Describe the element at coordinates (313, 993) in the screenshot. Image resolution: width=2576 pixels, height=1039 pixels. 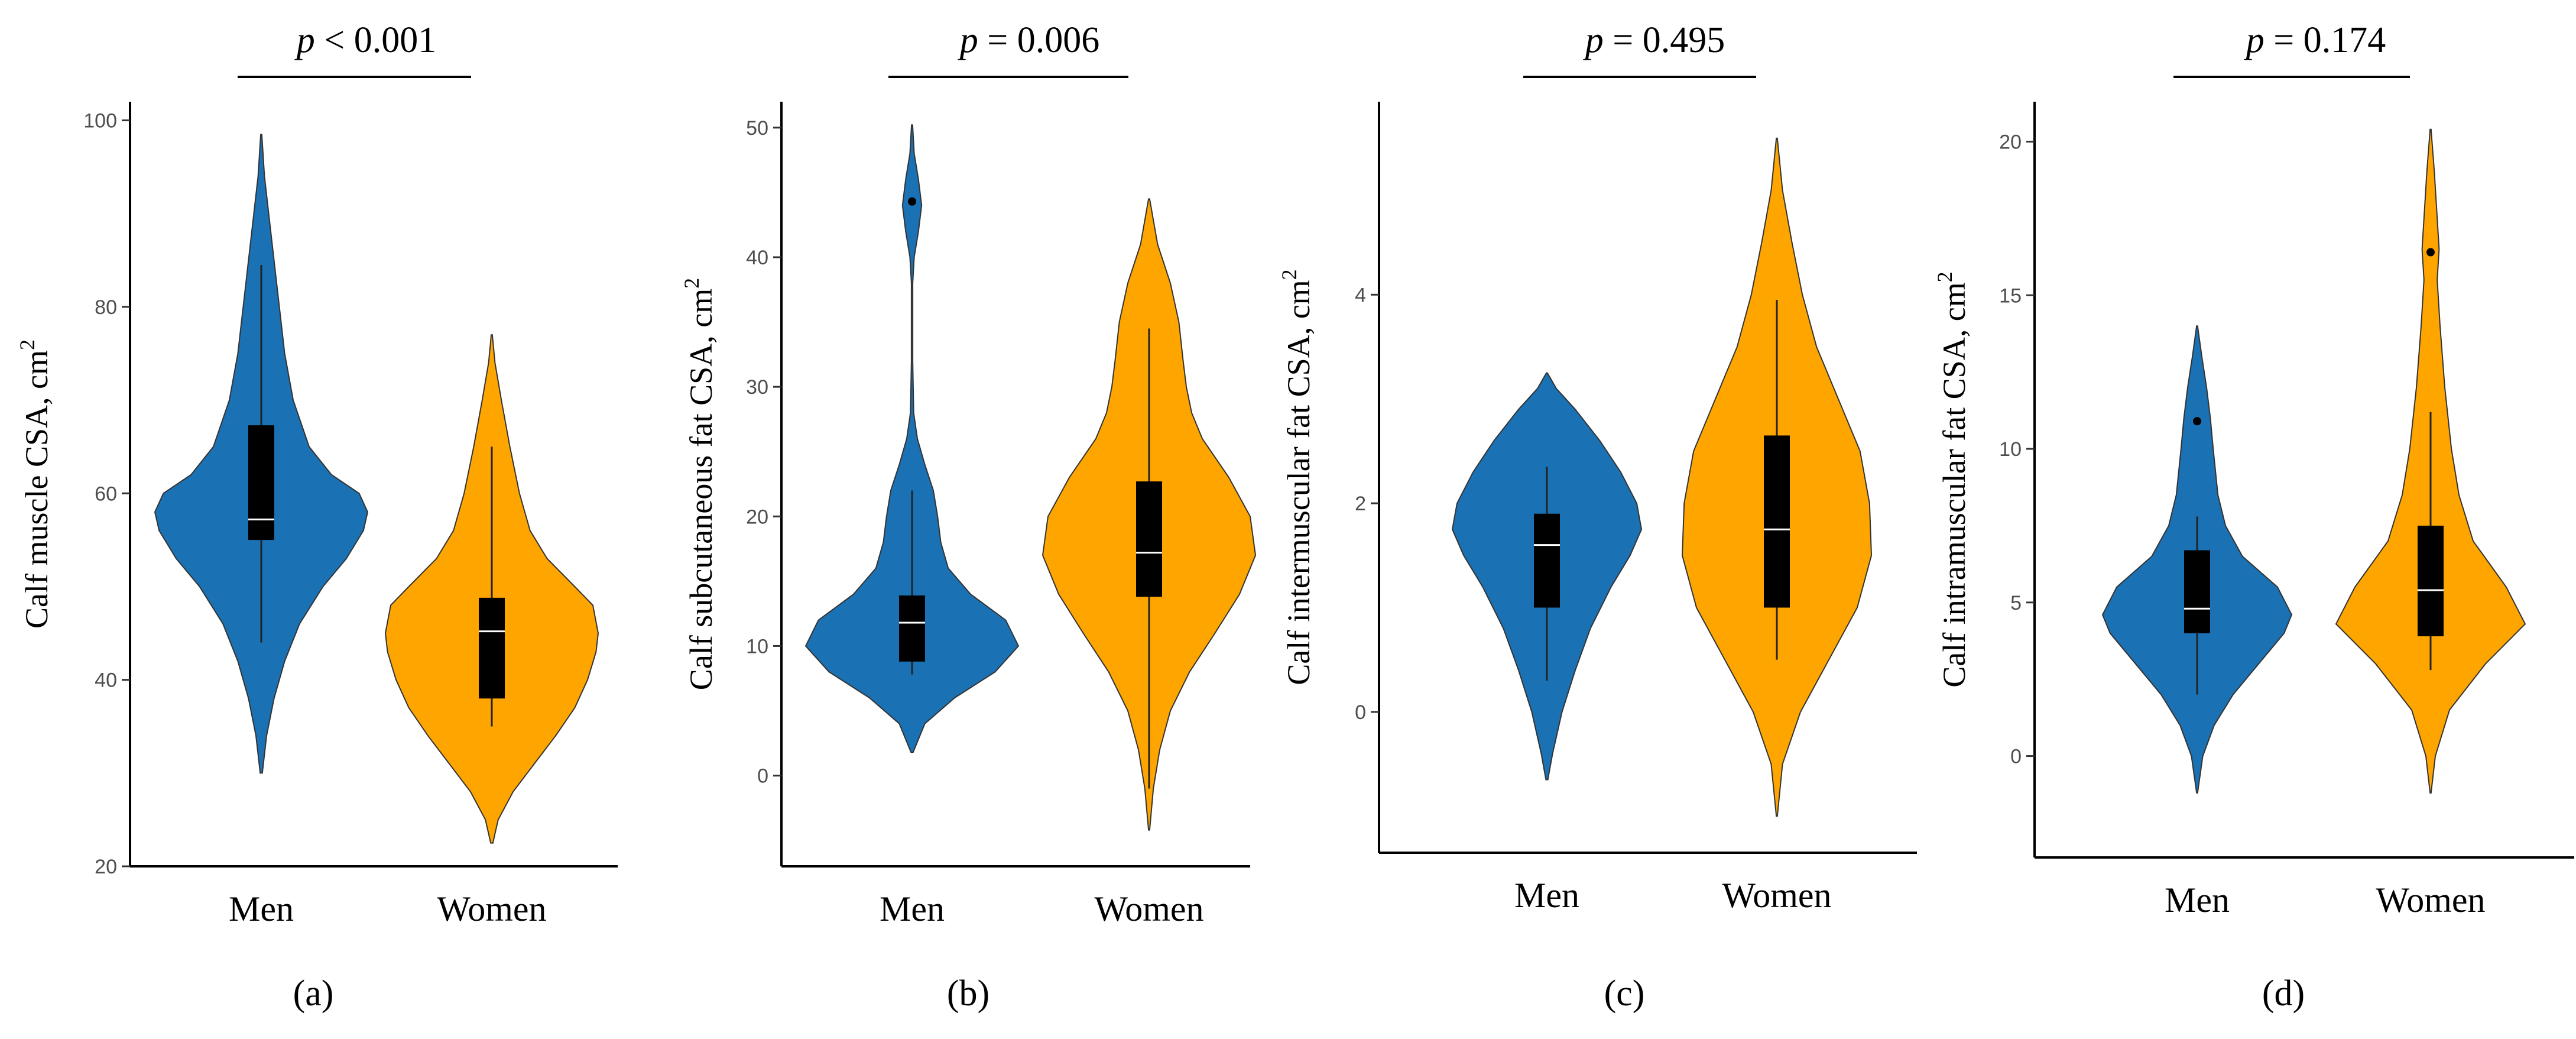
I see `panel-label: (a)` at that location.